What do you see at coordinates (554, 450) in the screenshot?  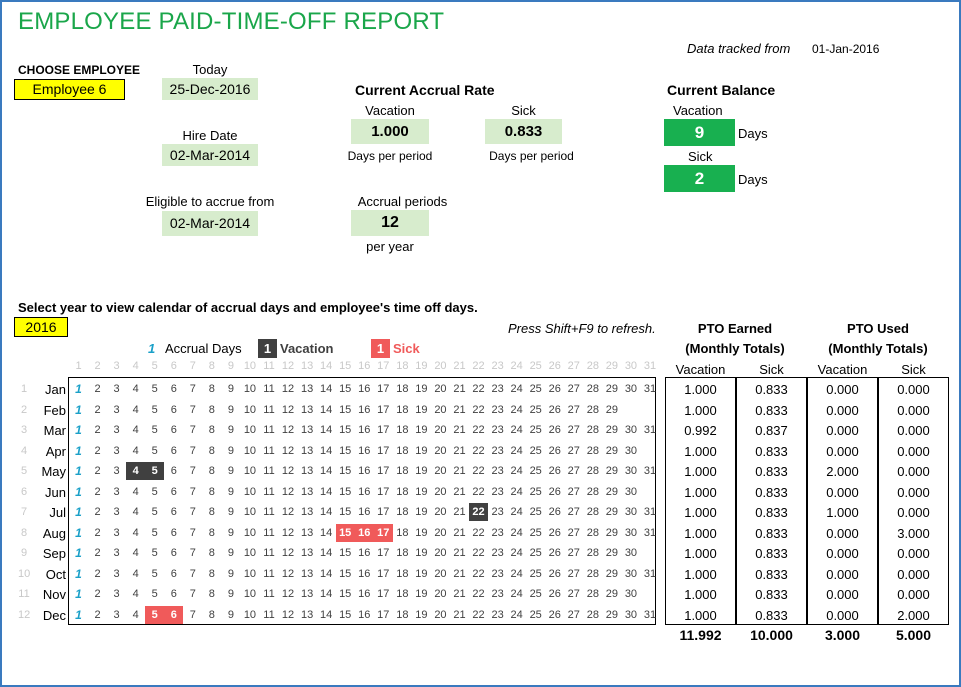 I see `calendar-day: 26` at bounding box center [554, 450].